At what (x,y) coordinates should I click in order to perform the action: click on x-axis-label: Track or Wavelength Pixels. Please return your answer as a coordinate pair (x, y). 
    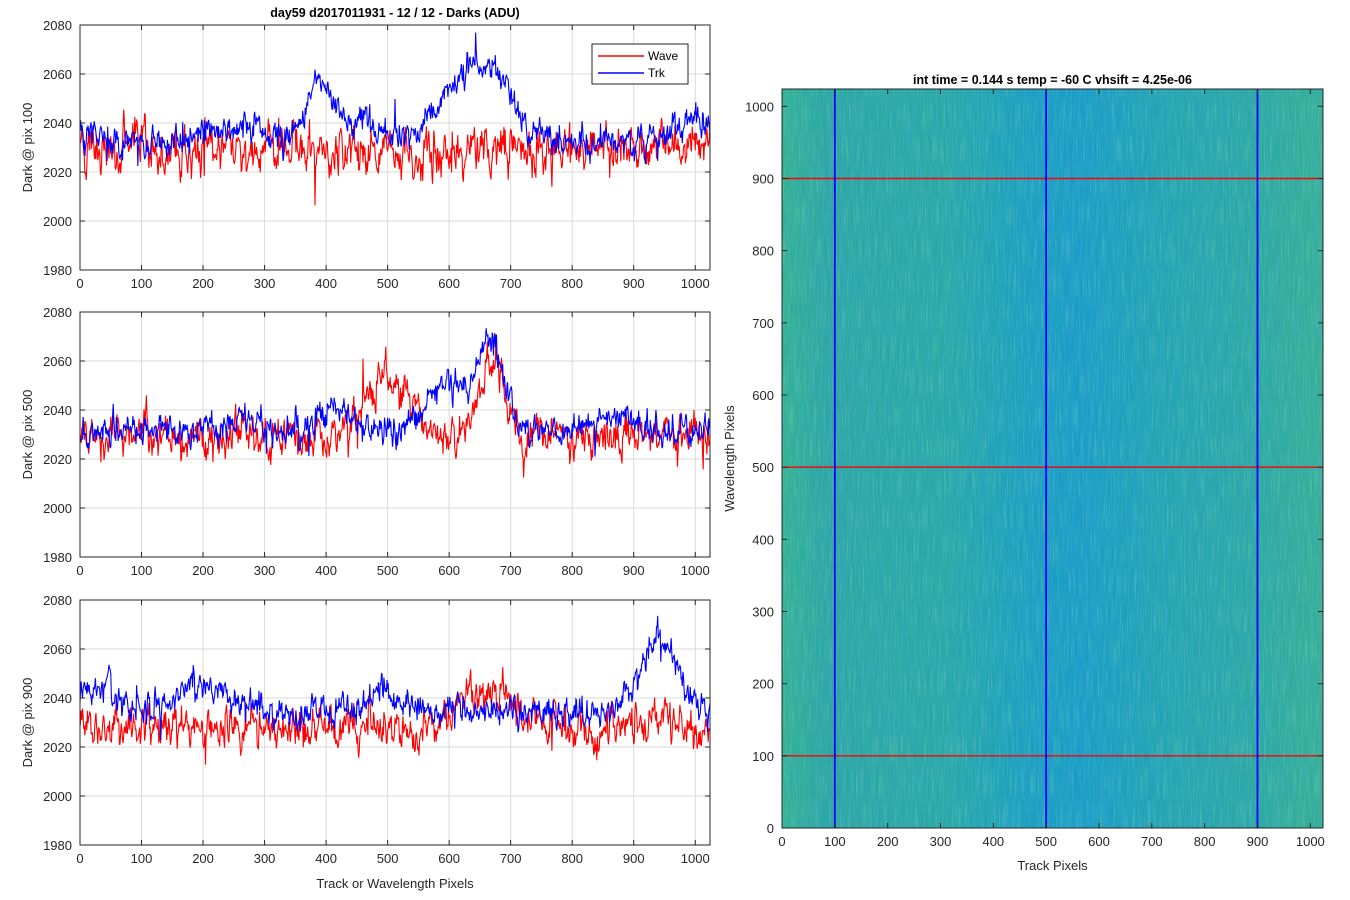
    Looking at the image, I should click on (395, 883).